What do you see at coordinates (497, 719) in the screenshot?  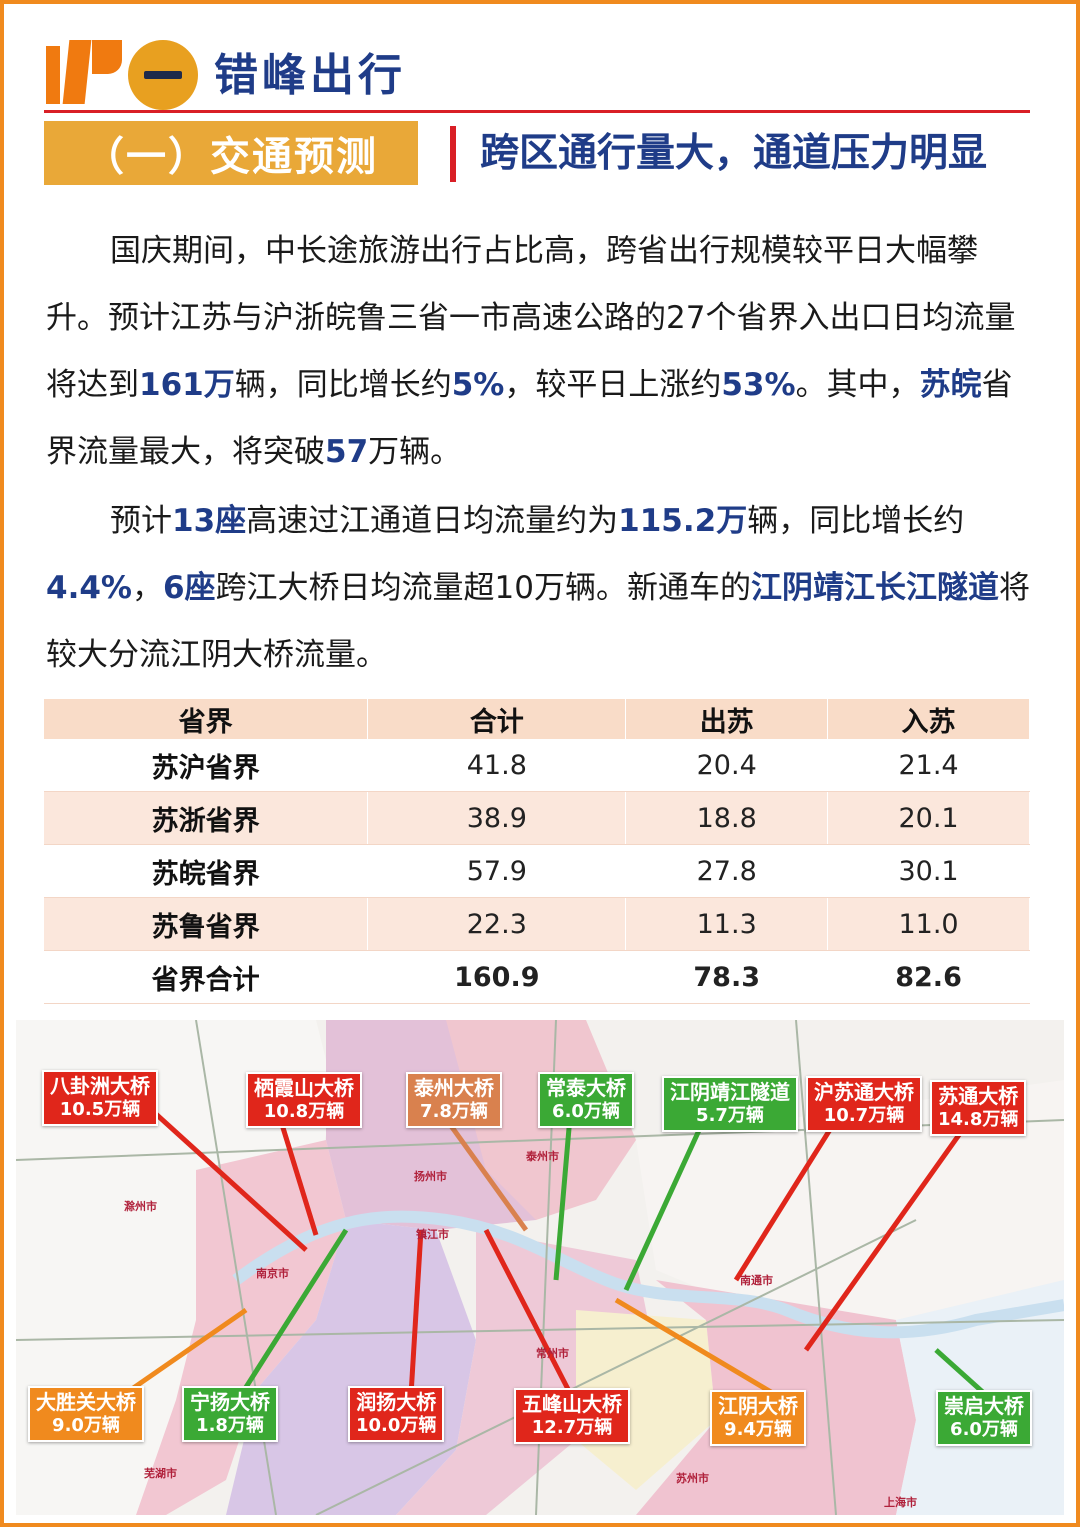 I see `column-header: 合计` at bounding box center [497, 719].